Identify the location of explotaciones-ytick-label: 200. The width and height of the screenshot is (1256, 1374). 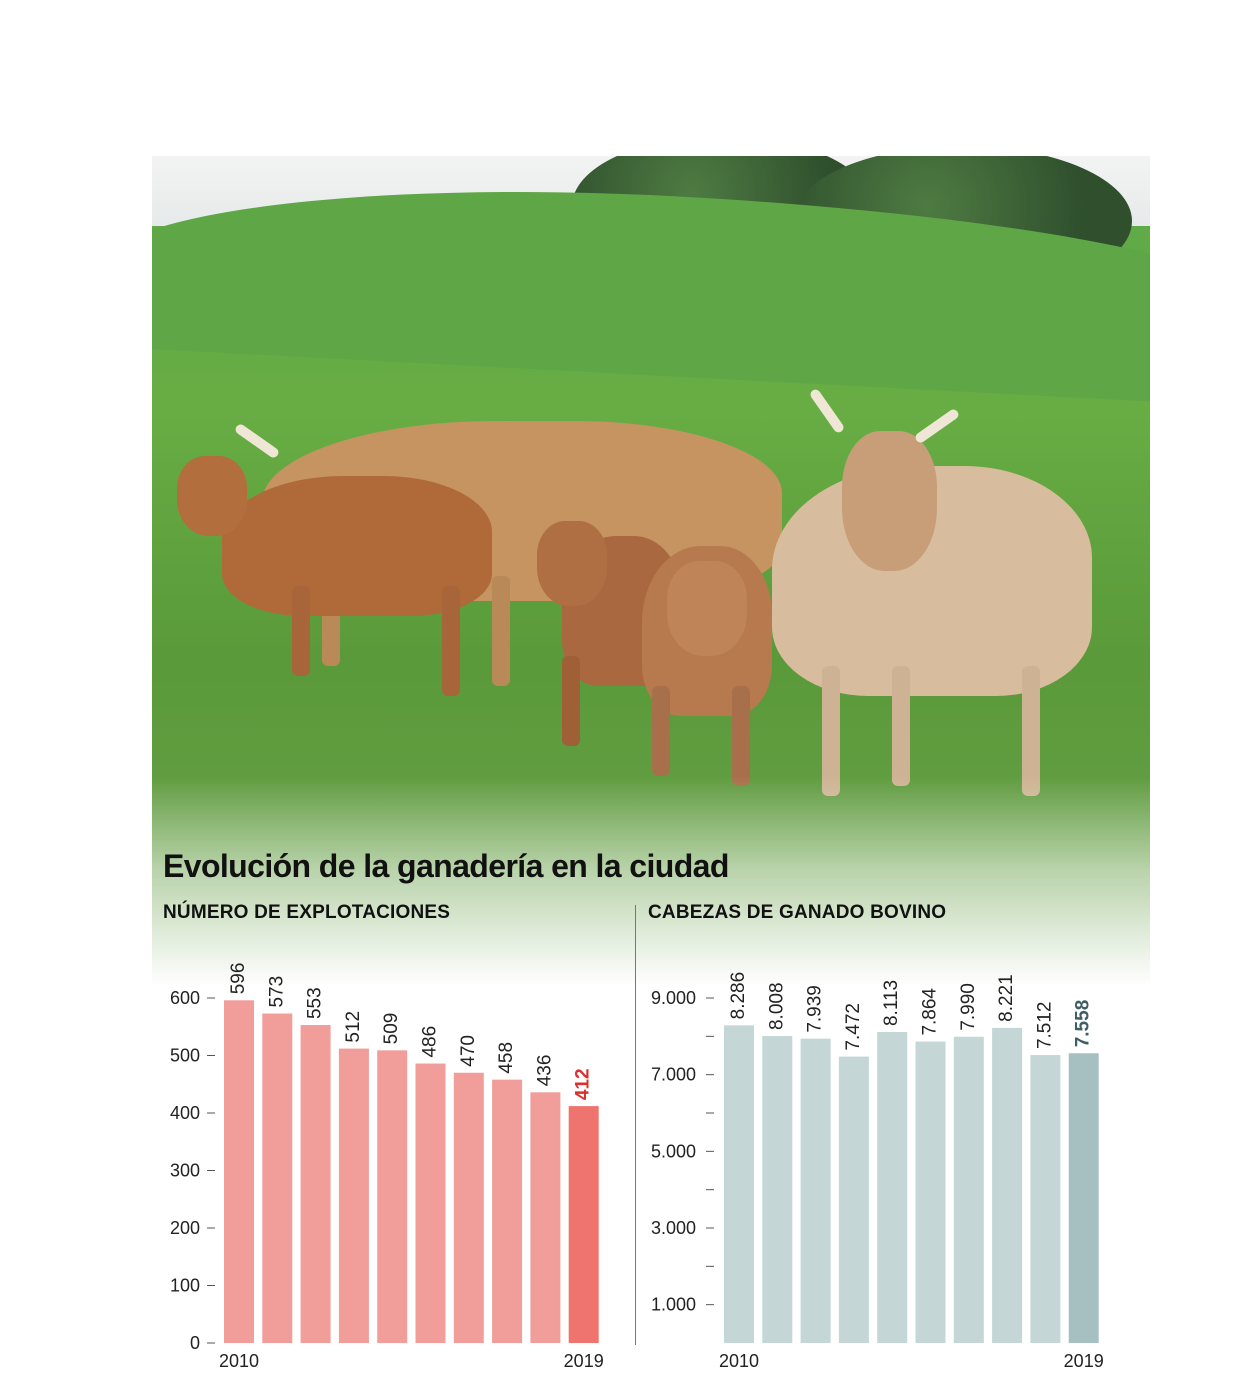
(185, 1228).